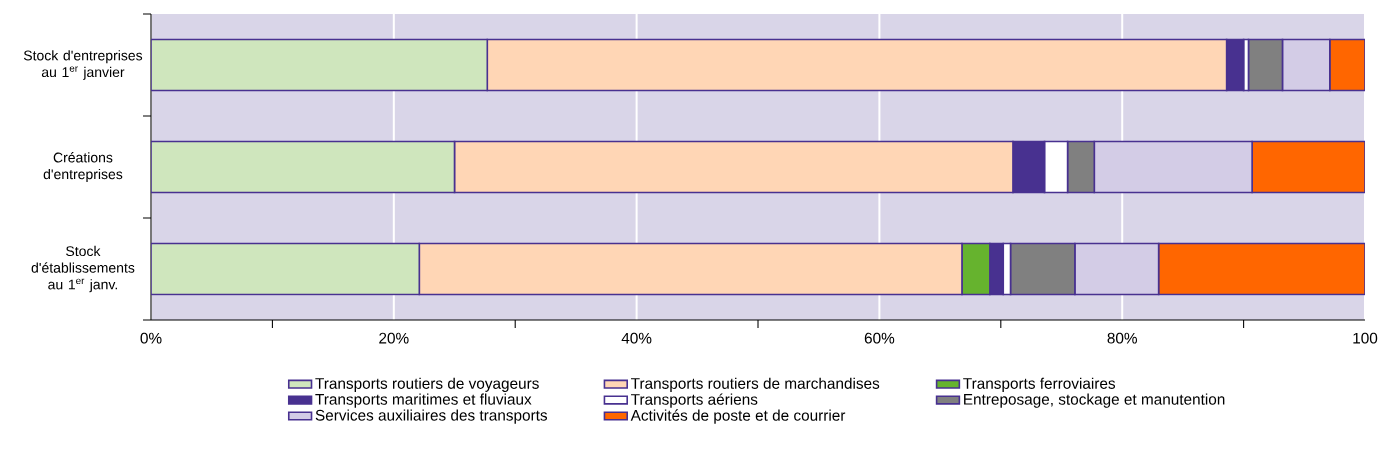 The image size is (1388, 450). What do you see at coordinates (755, 384) in the screenshot?
I see `legend-label: Transports routiers de marchandises` at bounding box center [755, 384].